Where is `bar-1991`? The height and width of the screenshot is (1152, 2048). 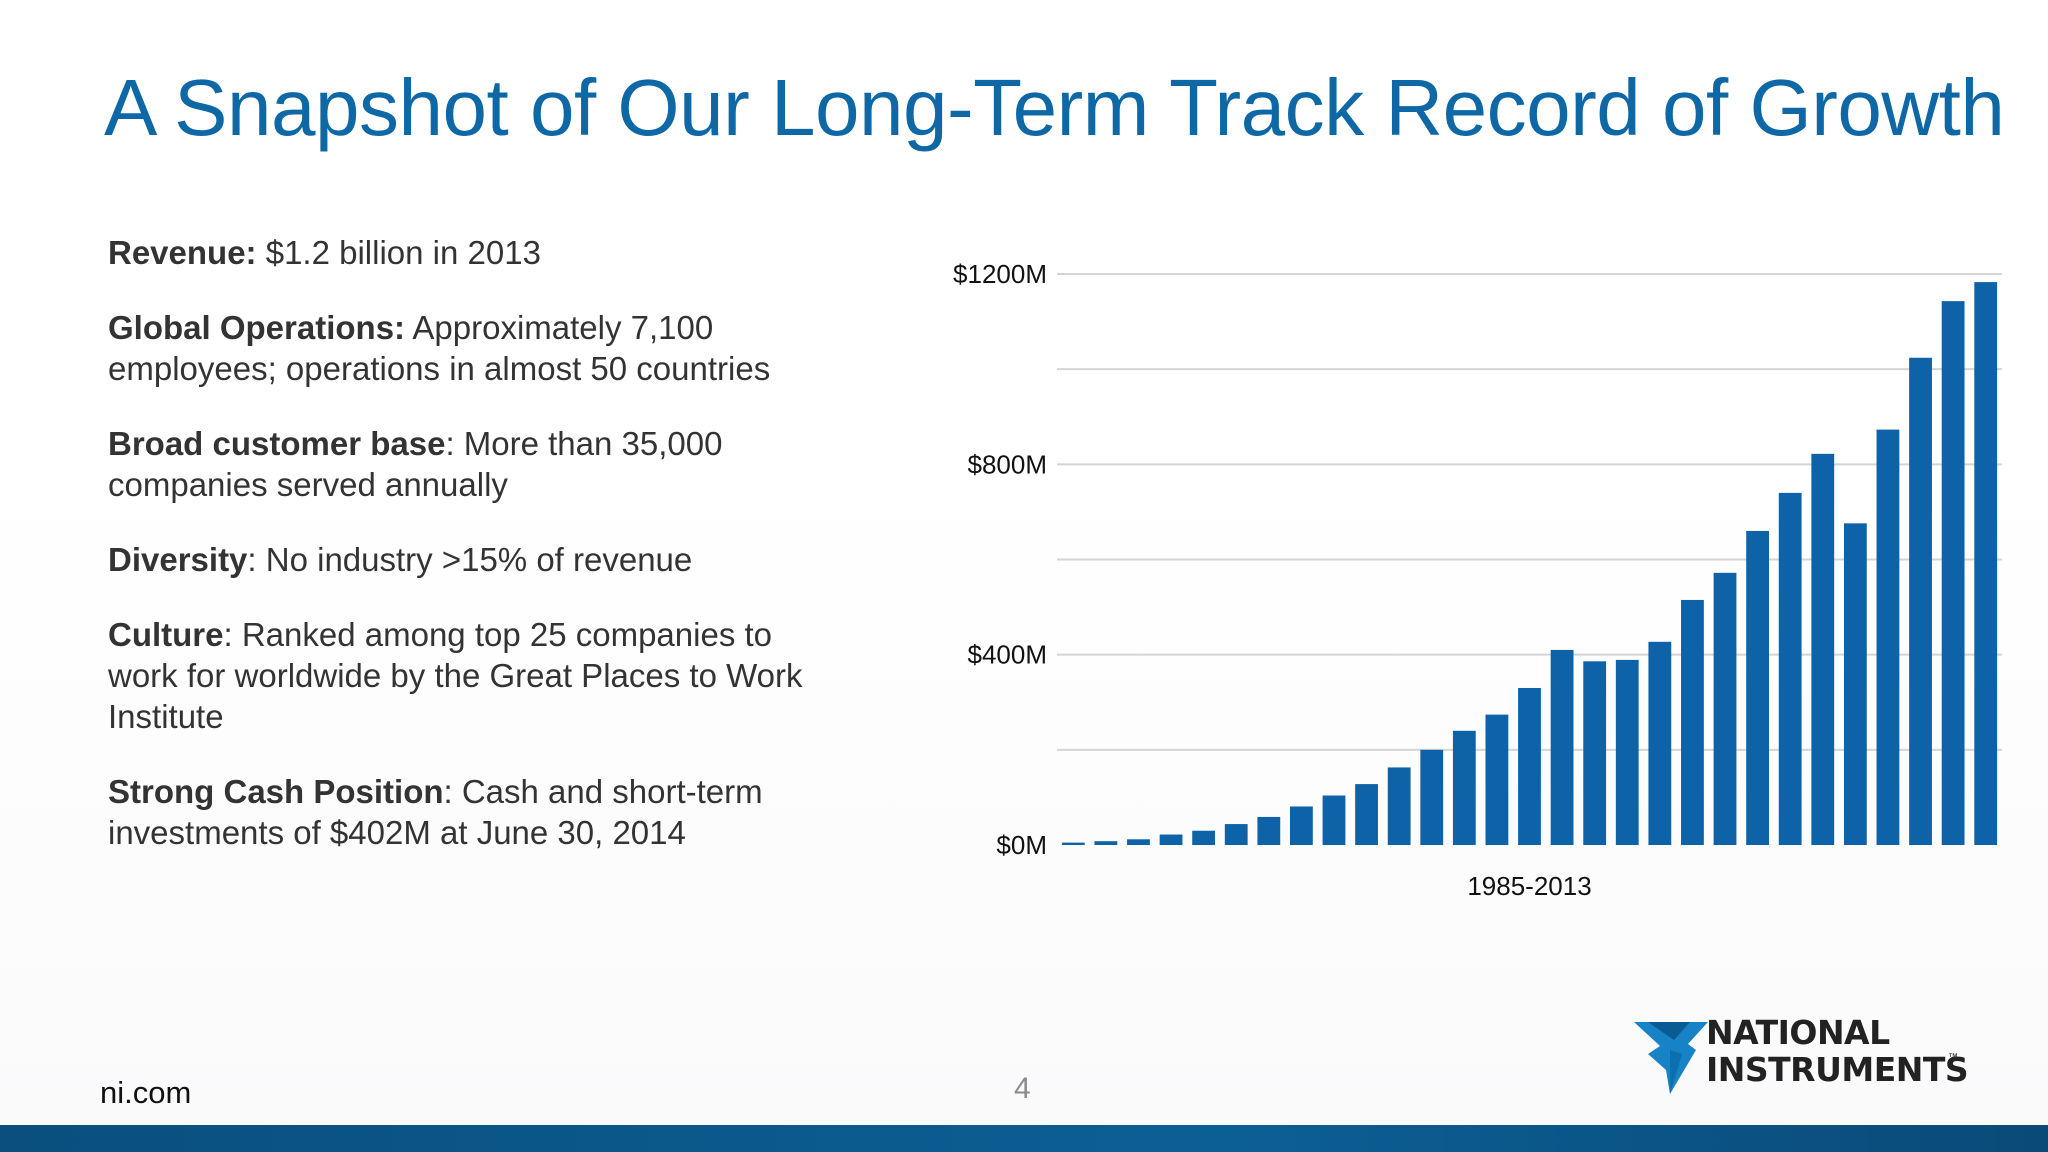 bar-1991 is located at coordinates (1269, 830).